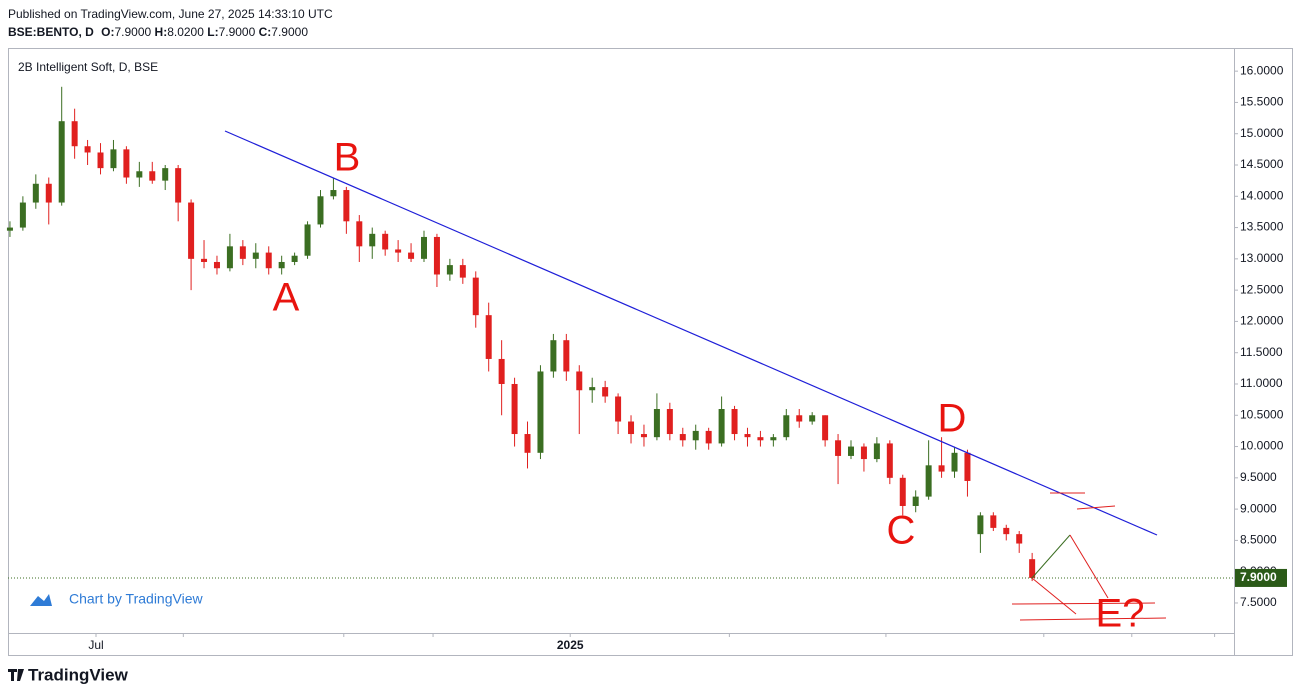 The height and width of the screenshot is (696, 1301). I want to click on y-tick-label: 14.5000, so click(1262, 164).